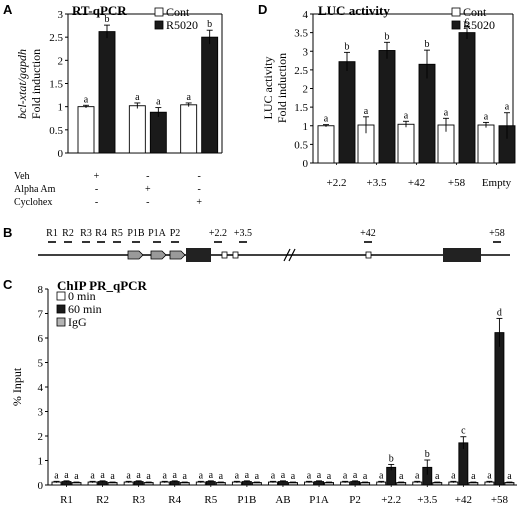 Image resolution: width=520 pixels, height=512 pixels. What do you see at coordinates (282, 500) in the screenshot?
I see `x-tick-label: AB` at bounding box center [282, 500].